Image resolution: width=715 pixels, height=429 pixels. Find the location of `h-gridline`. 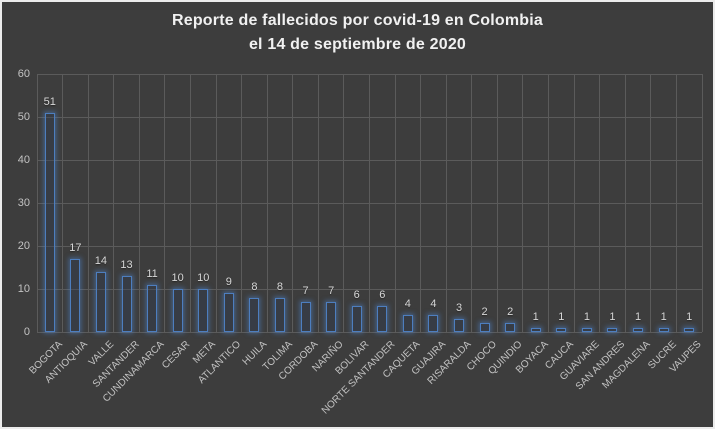

h-gridline is located at coordinates (369, 332).